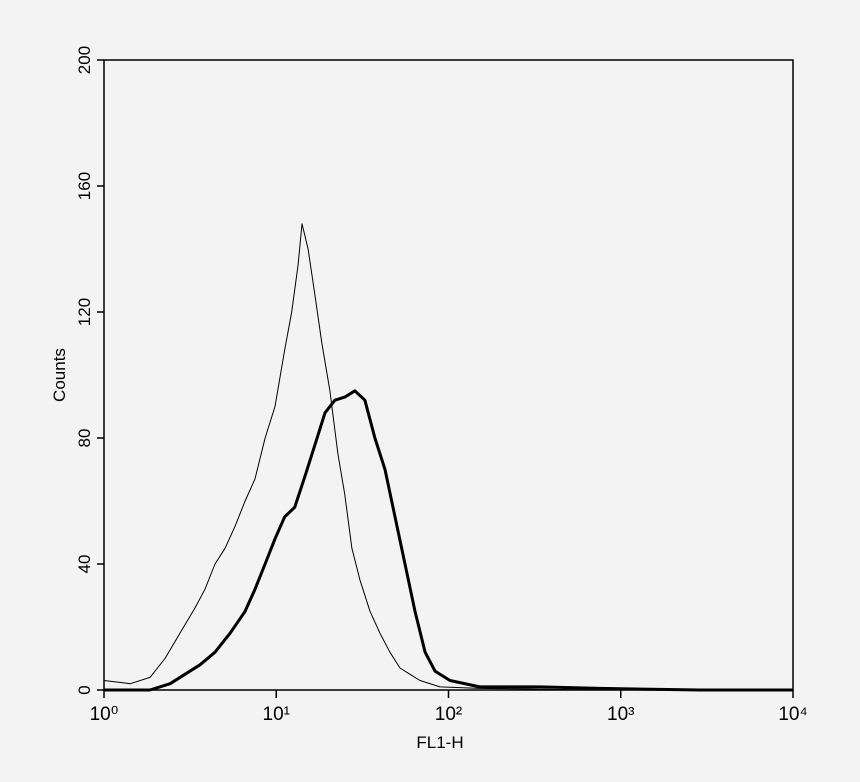 The width and height of the screenshot is (860, 782). I want to click on y-axis-label: Counts, so click(59, 375).